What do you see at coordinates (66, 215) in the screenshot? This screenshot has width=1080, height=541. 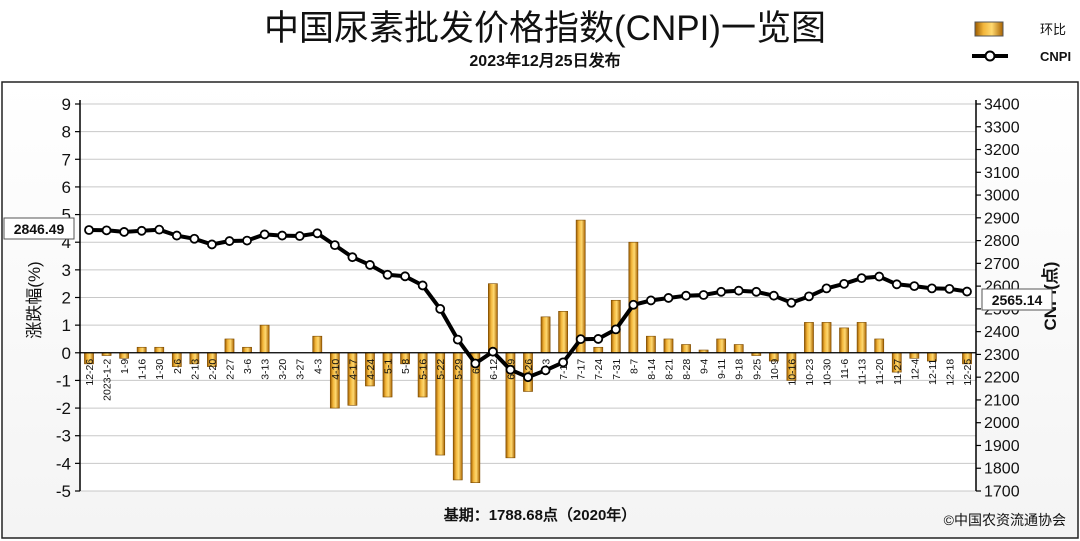 I see `left-tick-label: 5` at bounding box center [66, 215].